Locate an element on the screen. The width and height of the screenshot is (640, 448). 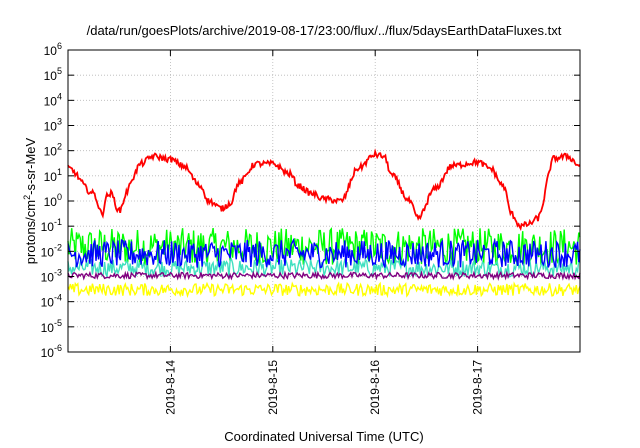
y-axis-label-rest: -s-sr-MeV is located at coordinates (30, 165).